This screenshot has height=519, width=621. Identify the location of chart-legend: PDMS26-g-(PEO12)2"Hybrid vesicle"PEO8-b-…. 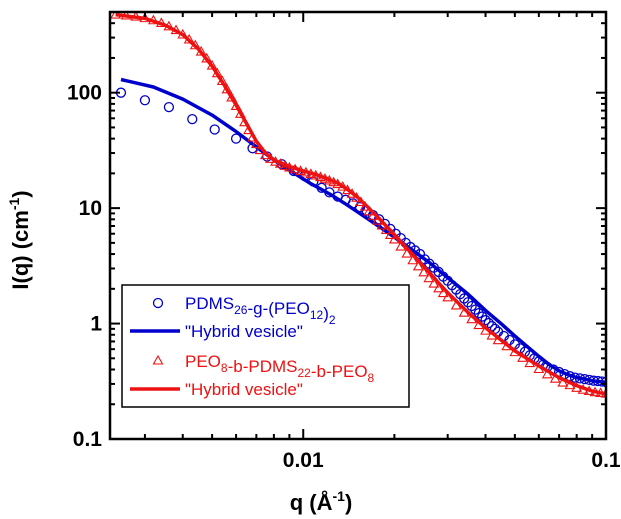
(265, 346).